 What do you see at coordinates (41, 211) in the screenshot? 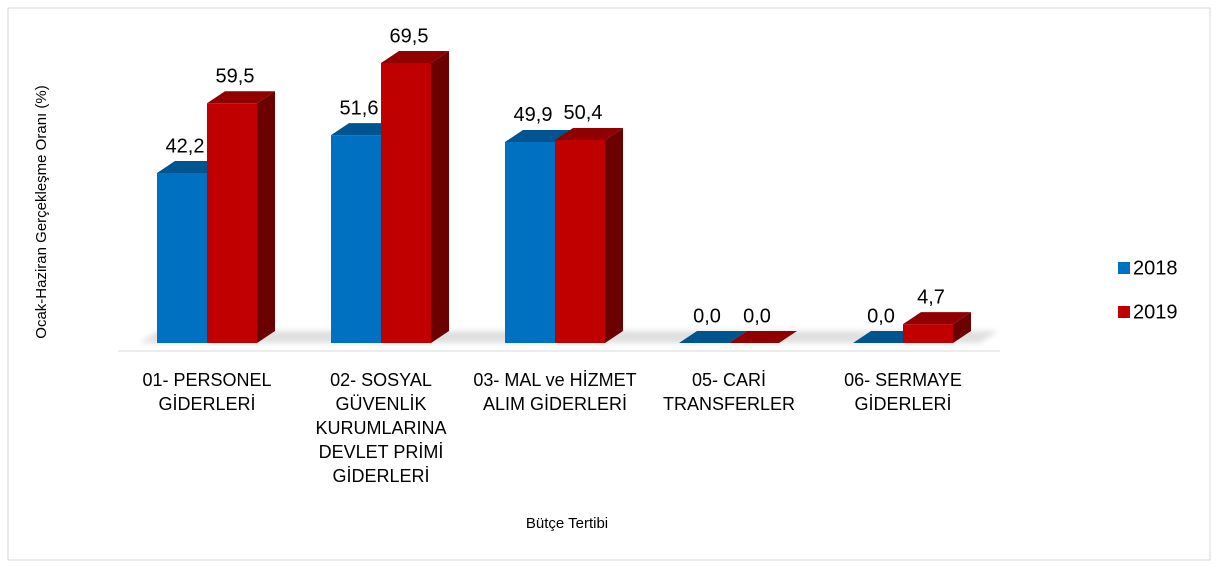
I see `y-axis-title: Ocak-Haziran Gerçekleşme Oranı (%)` at bounding box center [41, 211].